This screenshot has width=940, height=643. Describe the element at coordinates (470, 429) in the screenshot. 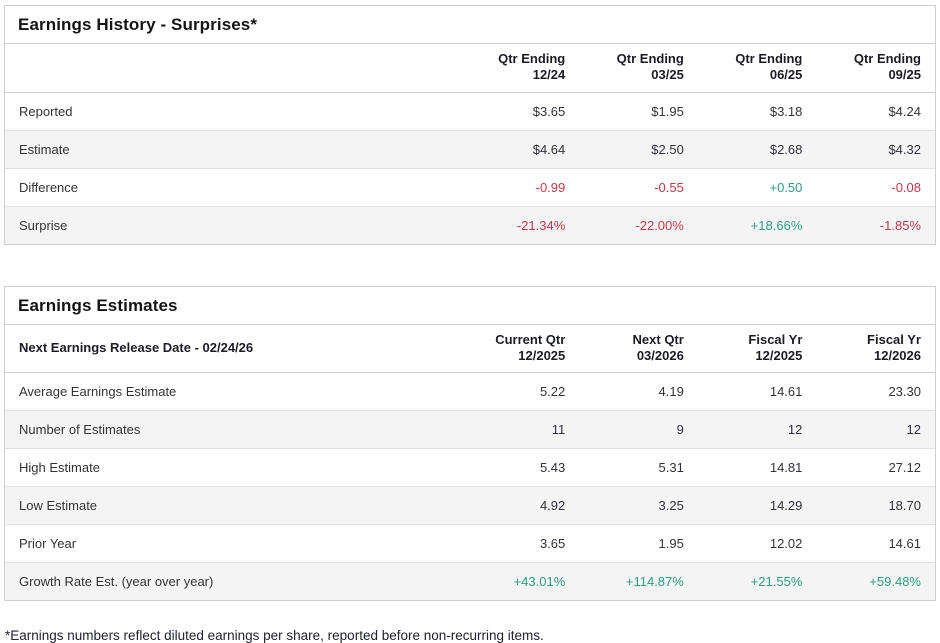

I see `table-row: Number of Estimates 11 9 12 12` at that location.